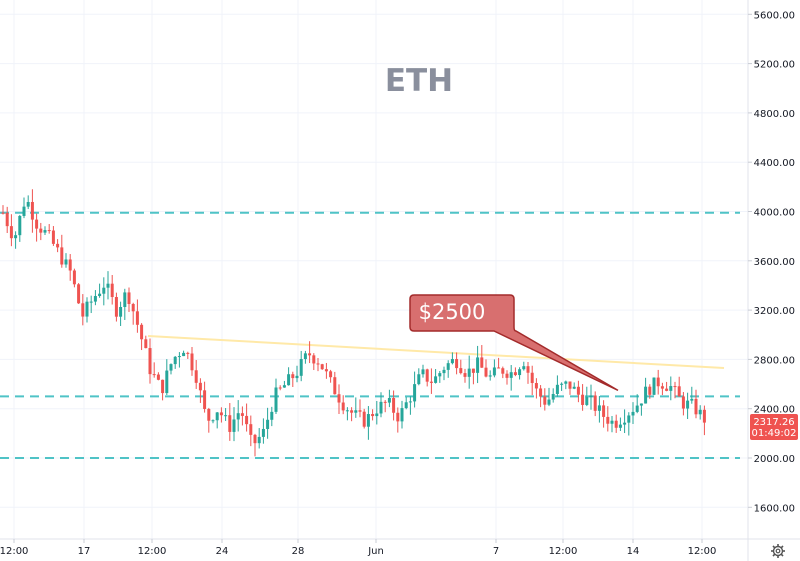  Describe the element at coordinates (496, 551) in the screenshot. I see `x-tick-label: 7` at that location.